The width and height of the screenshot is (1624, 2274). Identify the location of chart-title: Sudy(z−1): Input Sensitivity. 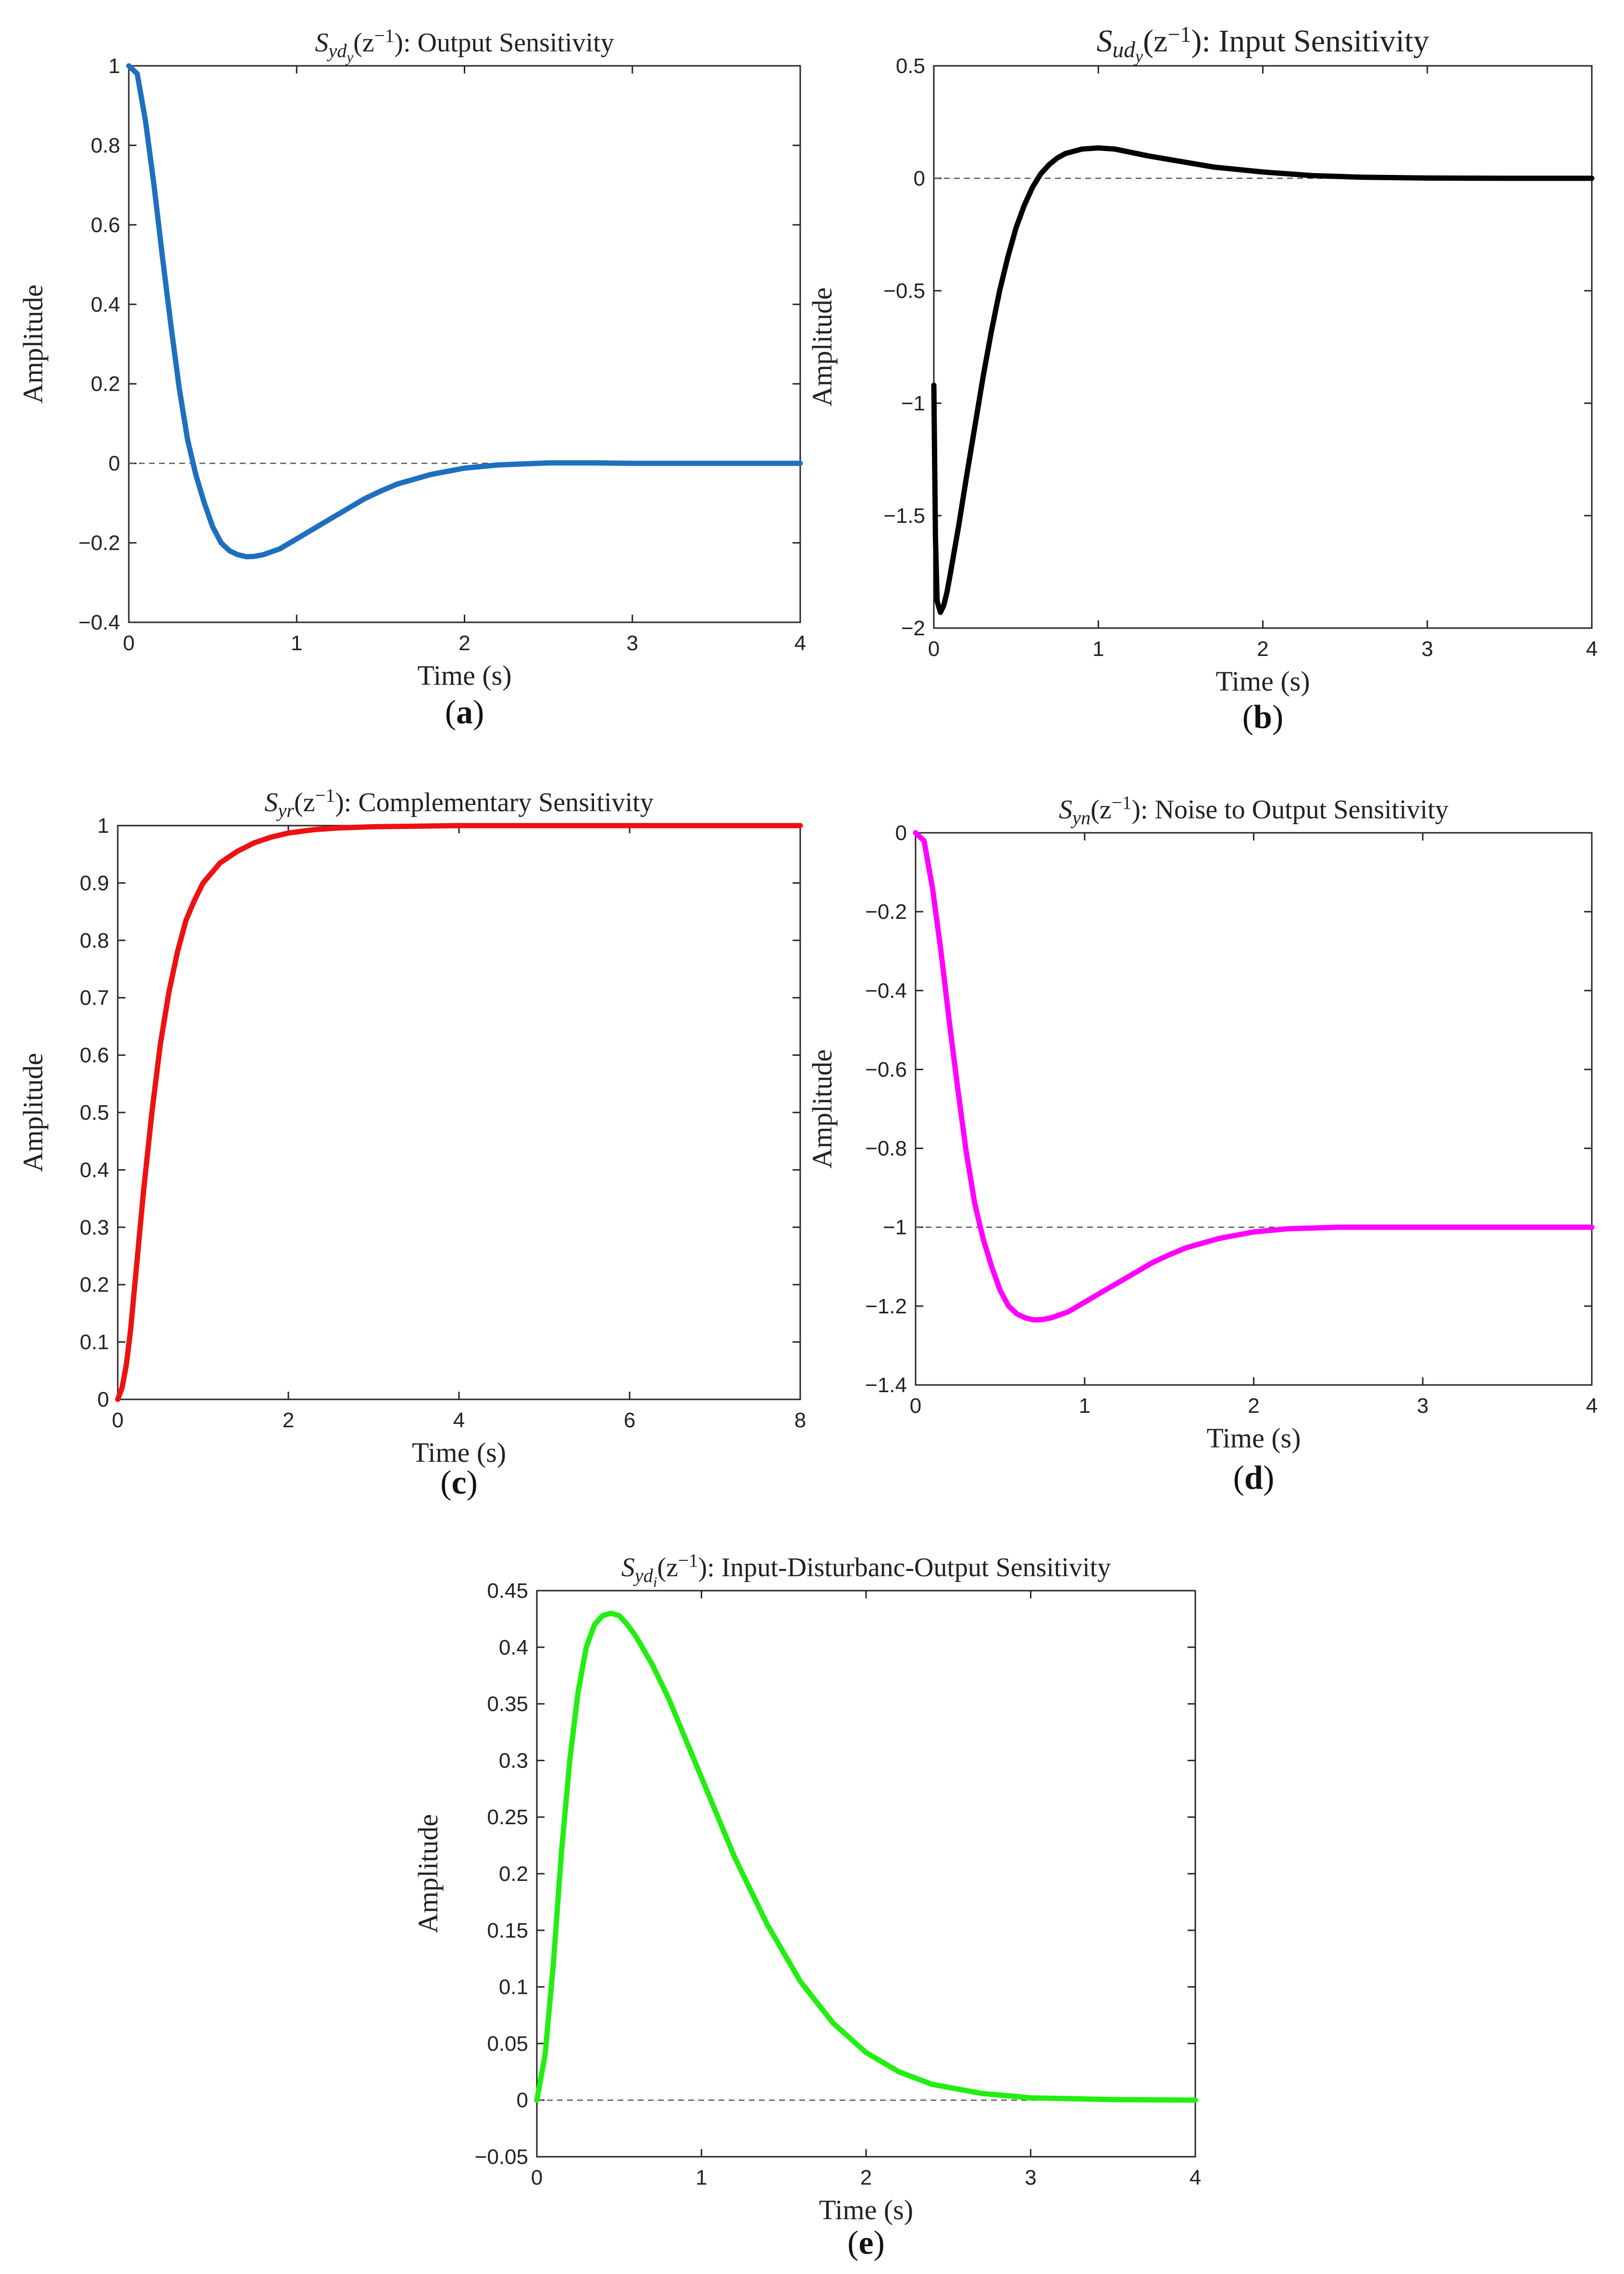
(1262, 44).